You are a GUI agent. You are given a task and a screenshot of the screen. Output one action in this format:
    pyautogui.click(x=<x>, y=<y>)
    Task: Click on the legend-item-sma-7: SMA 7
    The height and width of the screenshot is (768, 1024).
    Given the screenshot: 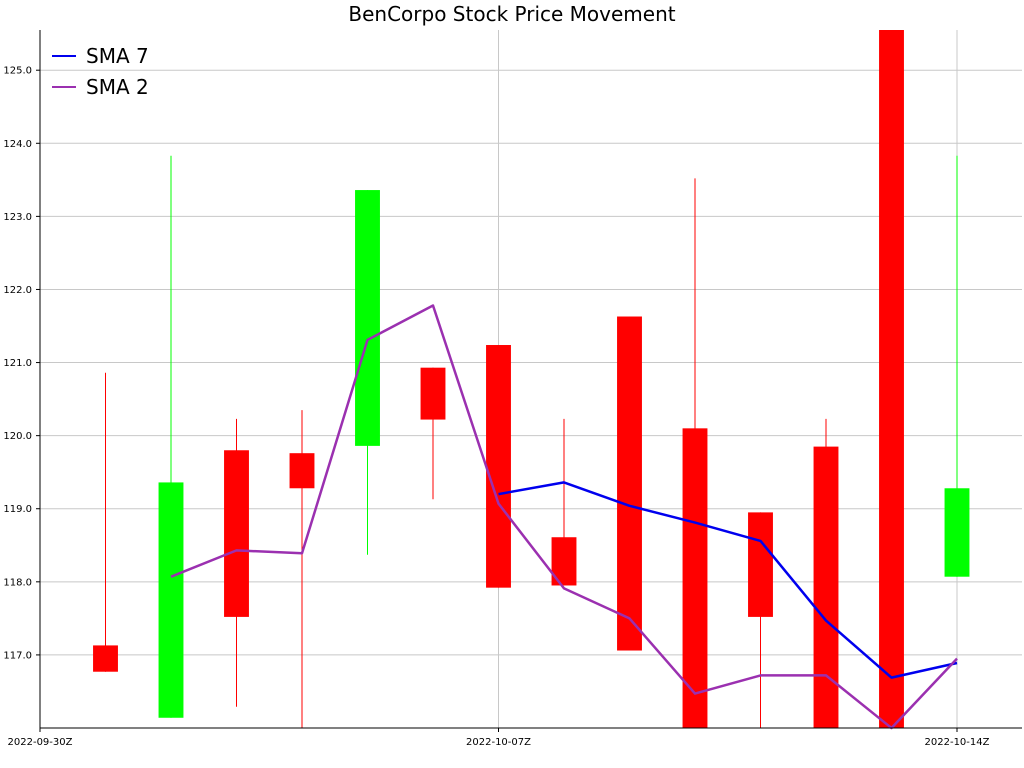 What is the action you would take?
    pyautogui.click(x=100, y=55)
    